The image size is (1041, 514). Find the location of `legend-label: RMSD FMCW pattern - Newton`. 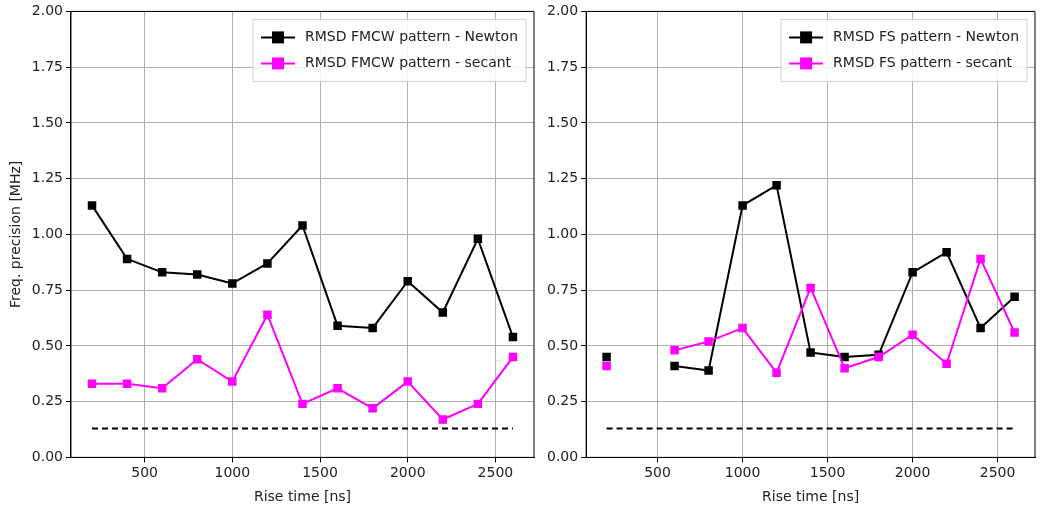

legend-label: RMSD FMCW pattern - Newton is located at coordinates (411, 36).